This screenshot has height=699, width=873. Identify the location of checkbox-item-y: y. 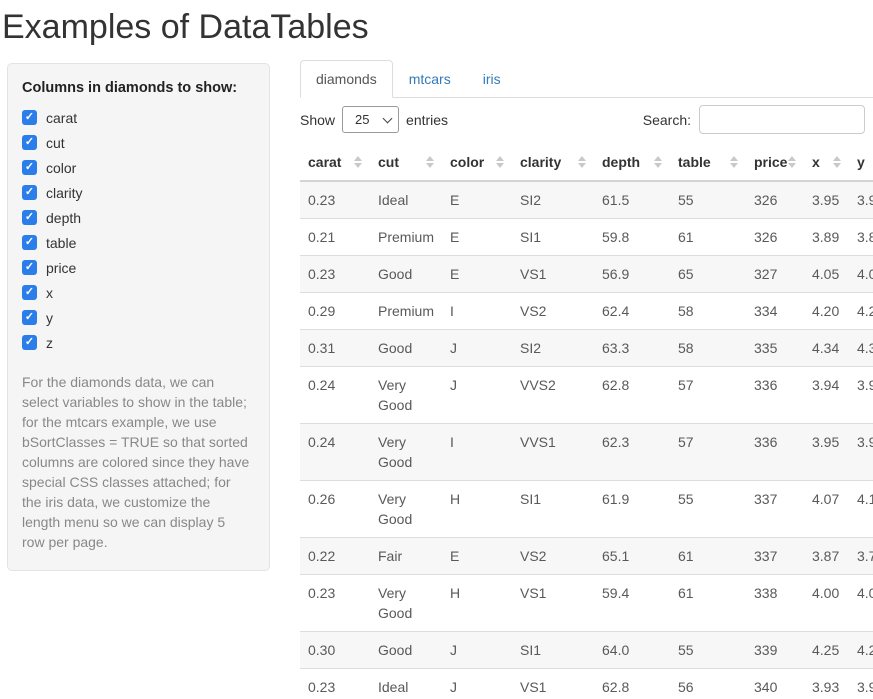
(136, 317).